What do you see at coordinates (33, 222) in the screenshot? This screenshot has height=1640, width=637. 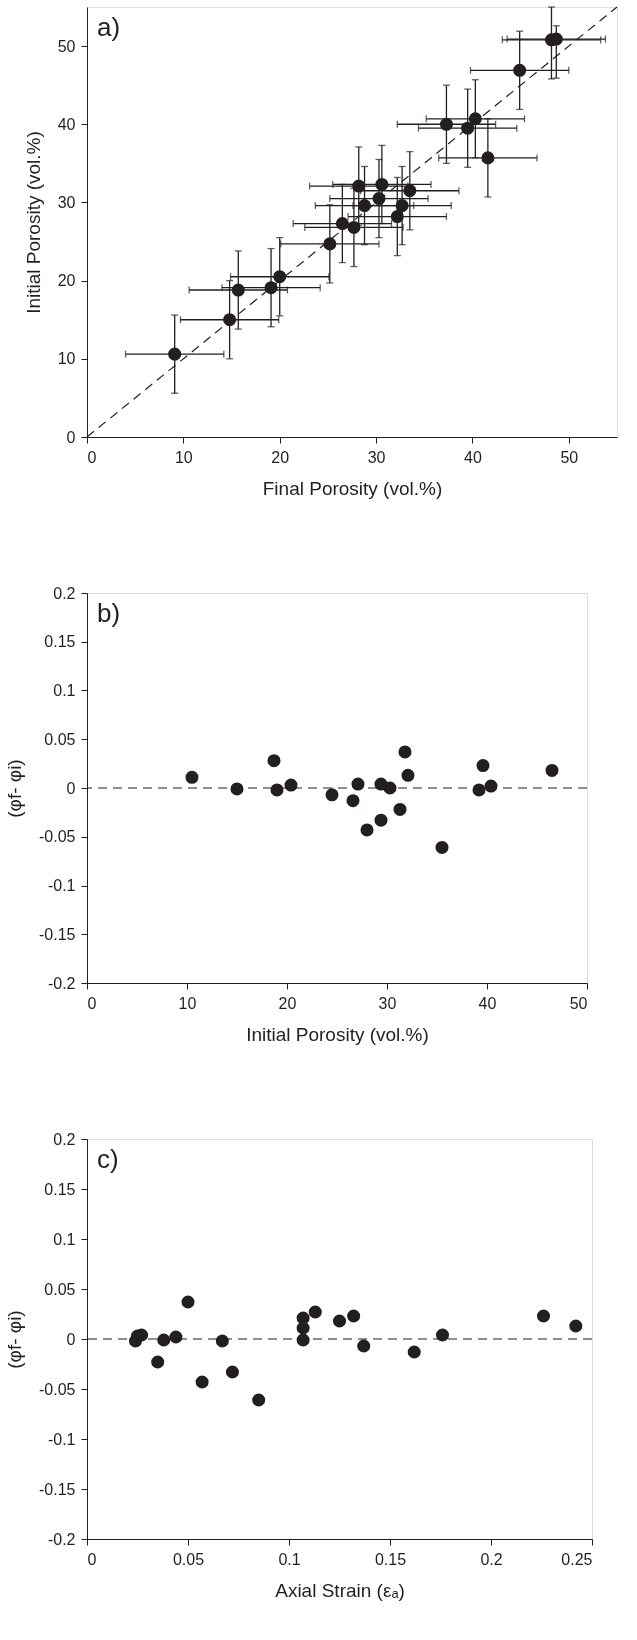 I see `y-axis-title: Initial Porosity (vol.%)` at bounding box center [33, 222].